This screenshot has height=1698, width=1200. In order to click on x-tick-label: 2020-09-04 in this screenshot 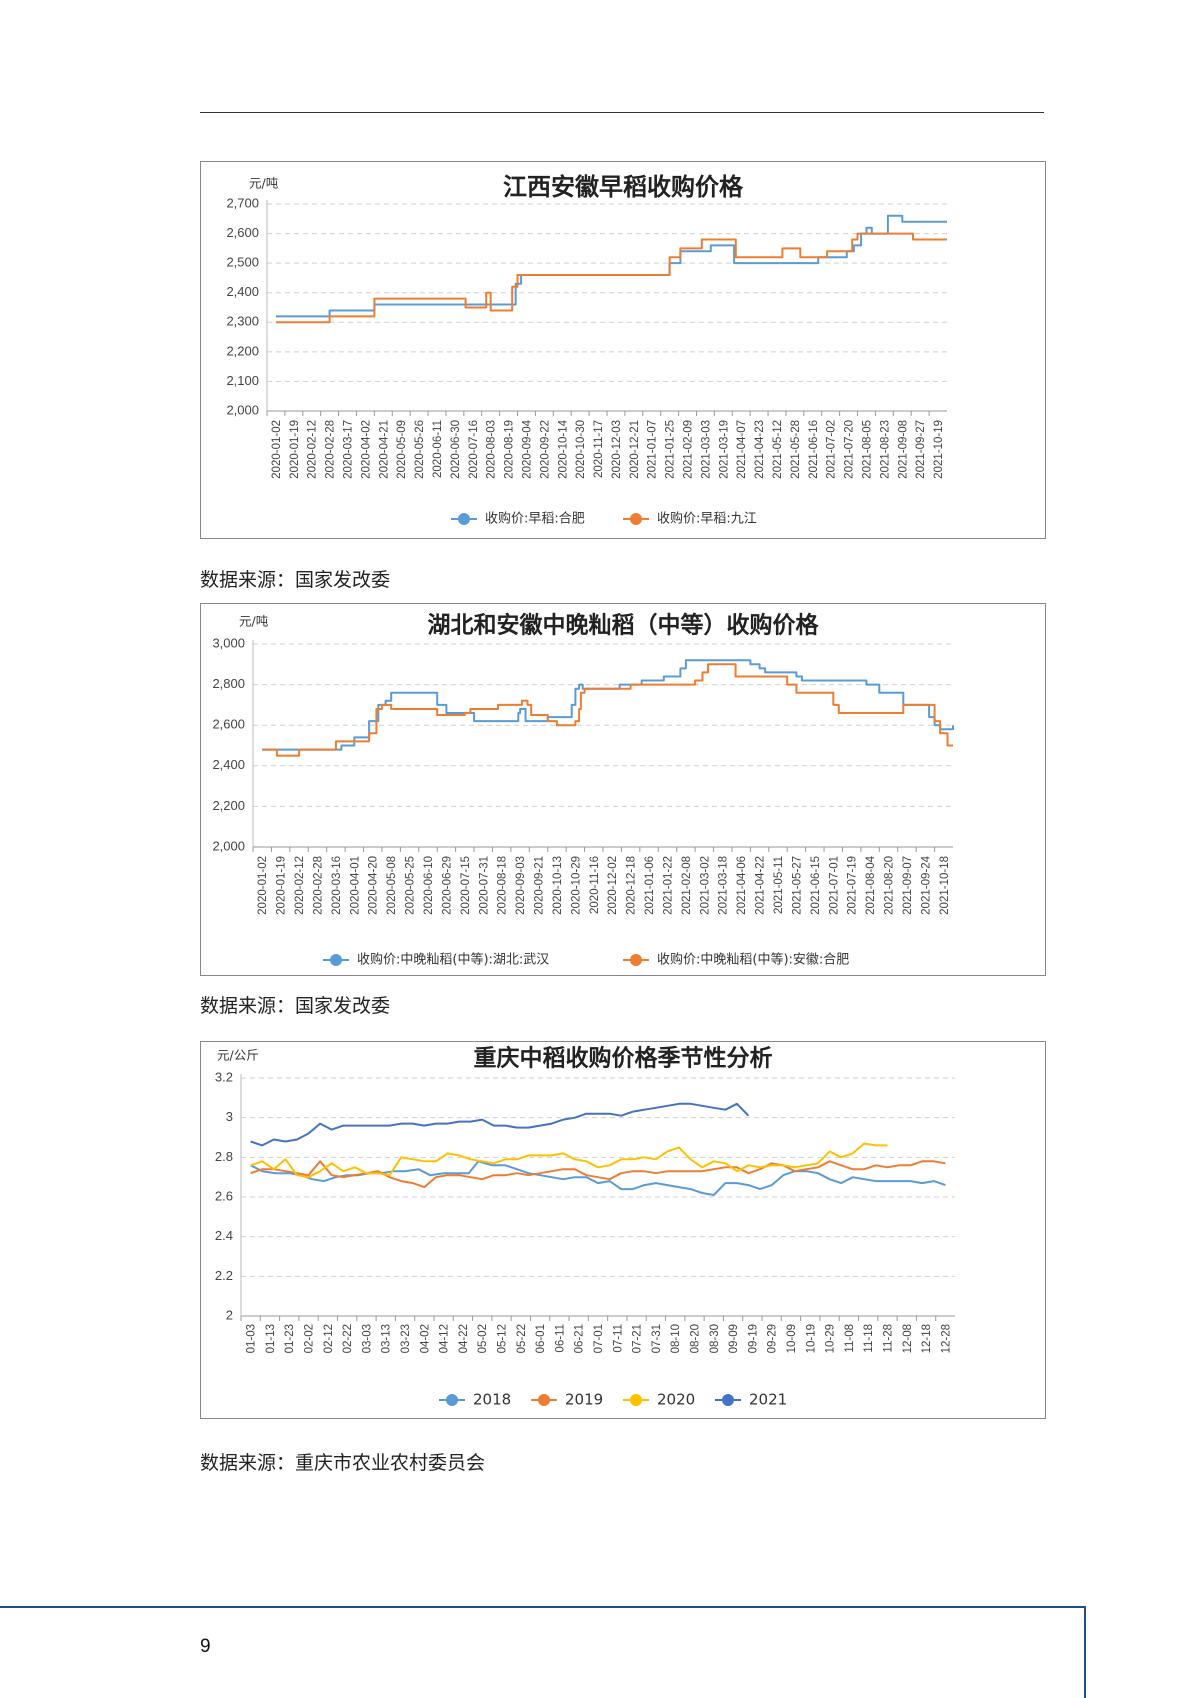, I will do `click(527, 448)`.